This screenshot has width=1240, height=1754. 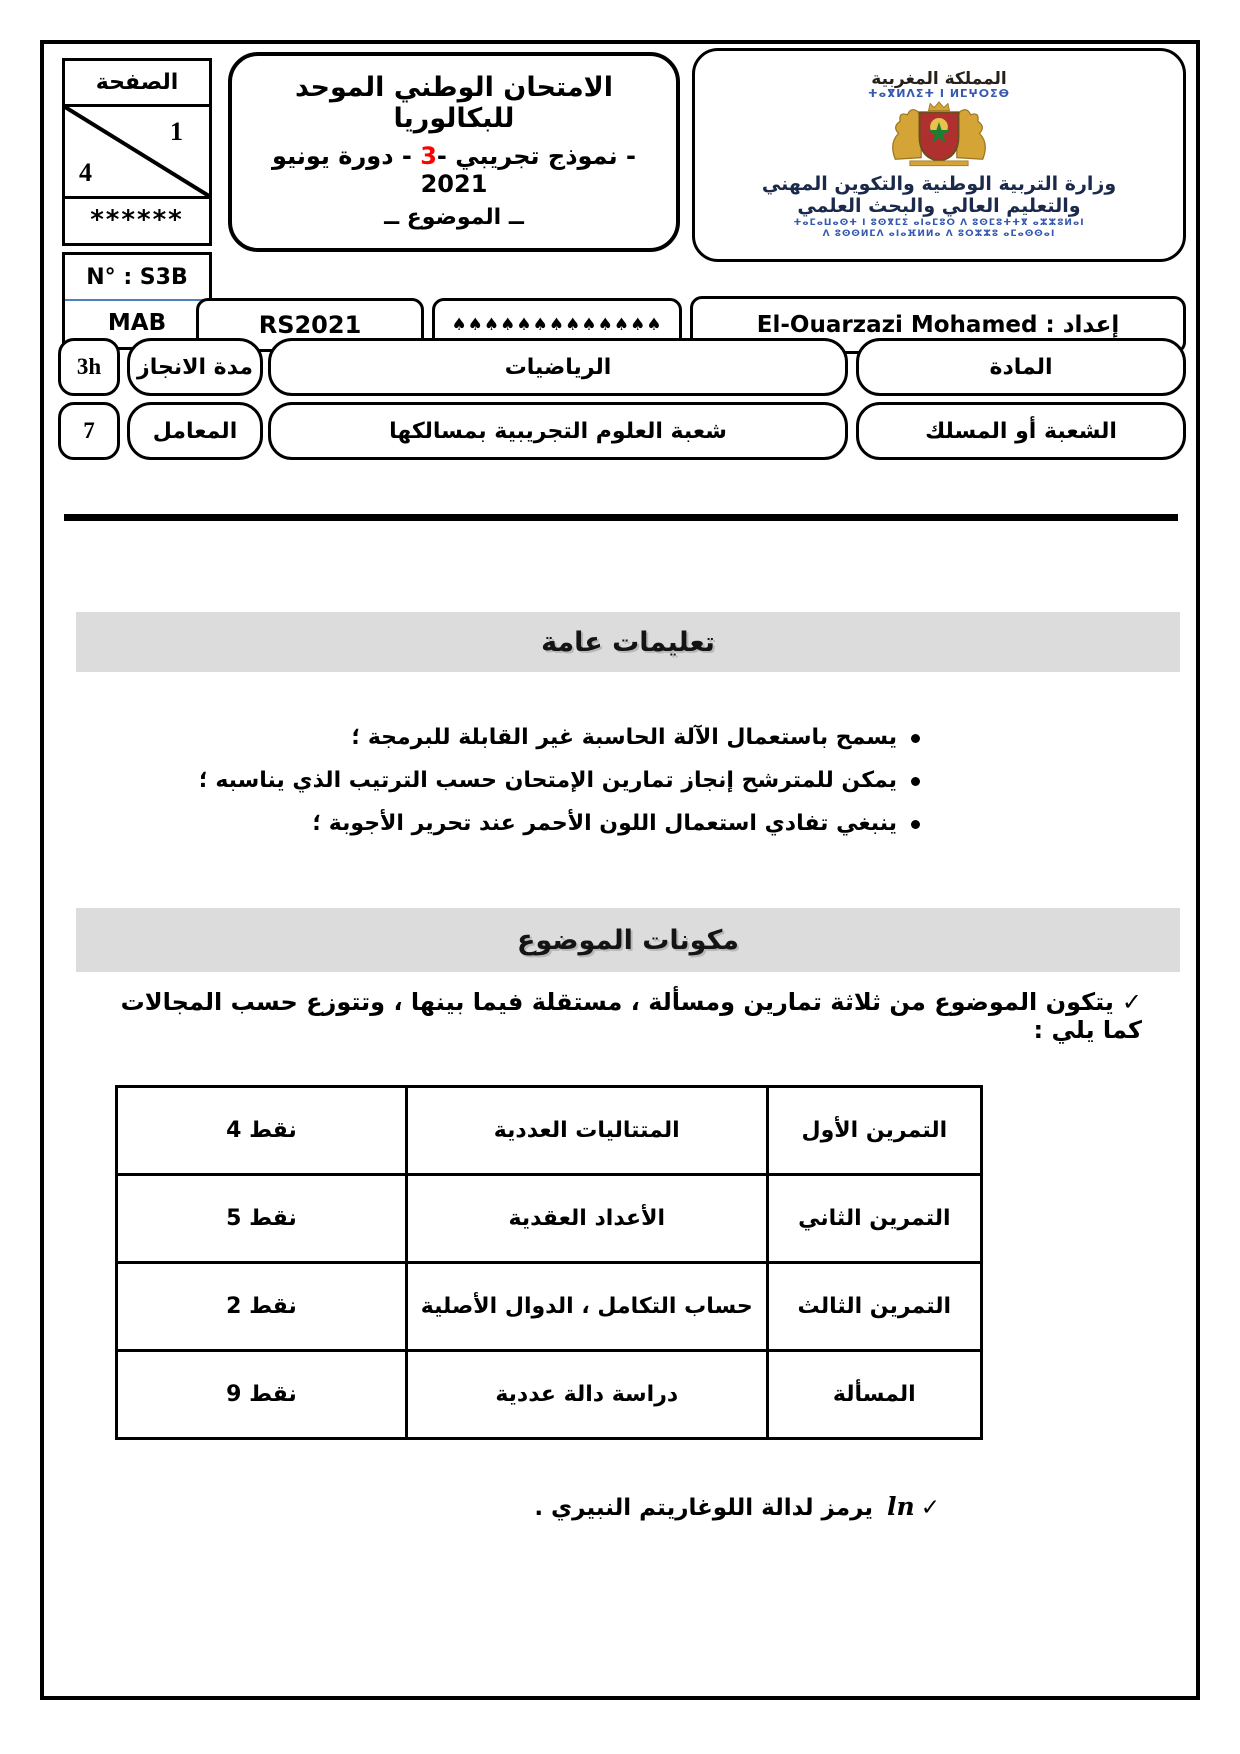 I want to click on table-row: المسألة دراسة دالة عددية 9 نقط, so click(x=549, y=1394).